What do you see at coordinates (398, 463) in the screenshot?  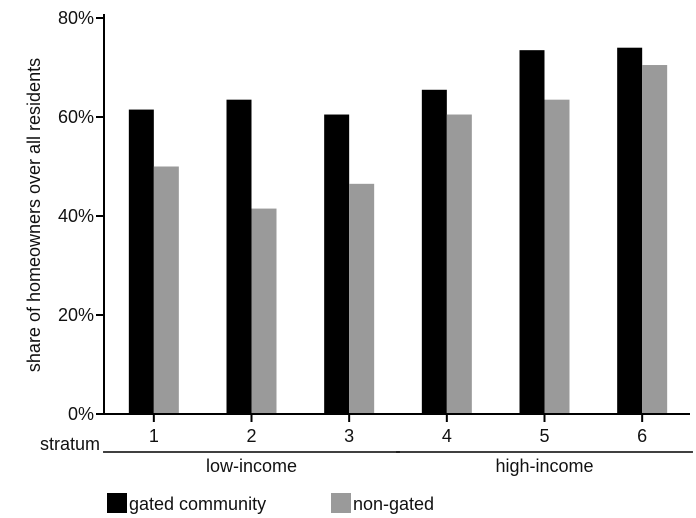 I see `income-groups-layer: low-income high-income` at bounding box center [398, 463].